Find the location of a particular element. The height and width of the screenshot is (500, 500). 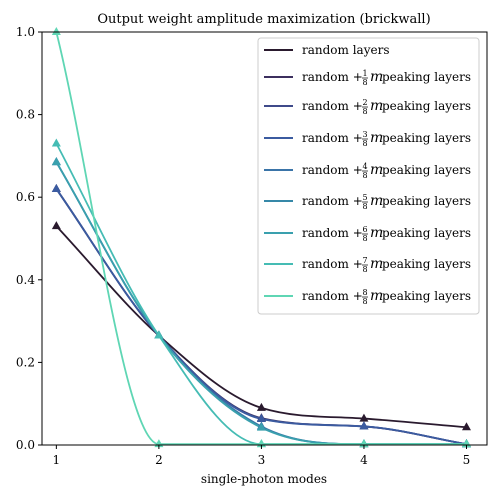

legend-suffix-1: peaking layers is located at coordinates (426, 77).